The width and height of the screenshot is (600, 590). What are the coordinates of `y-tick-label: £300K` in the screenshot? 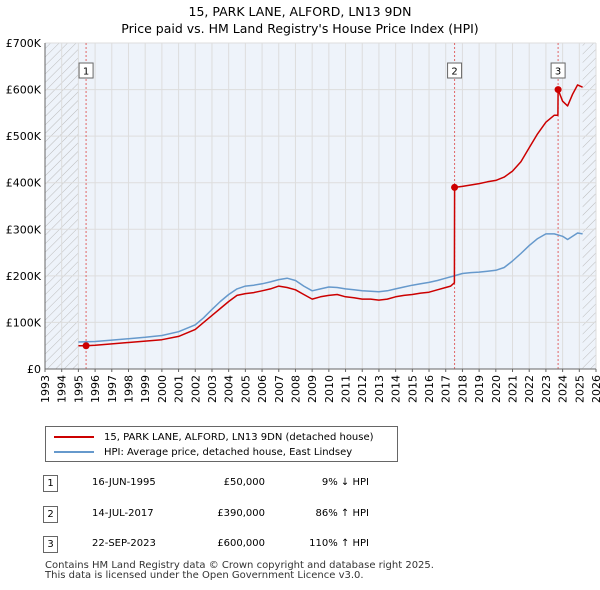 It's located at (24, 229).